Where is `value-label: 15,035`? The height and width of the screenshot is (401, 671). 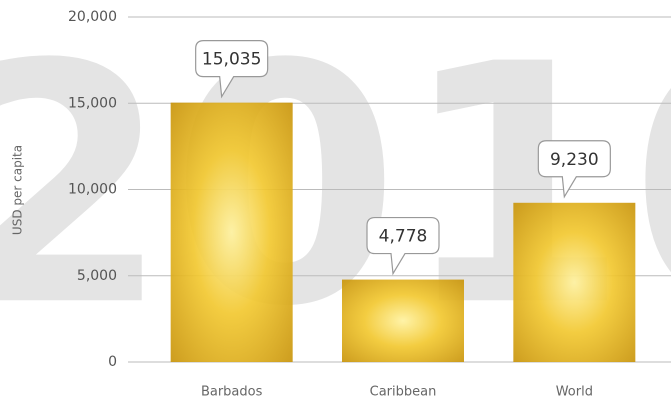 value-label: 15,035 is located at coordinates (231, 60).